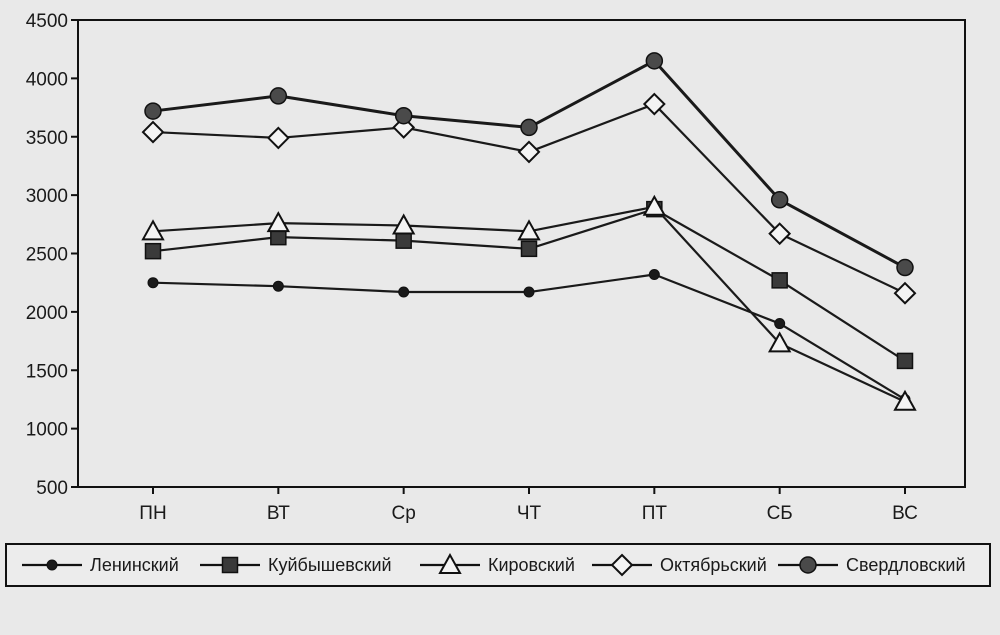 This screenshot has width=1000, height=635. What do you see at coordinates (47, 430) in the screenshot?
I see `y-tick-label: 1000` at bounding box center [47, 430].